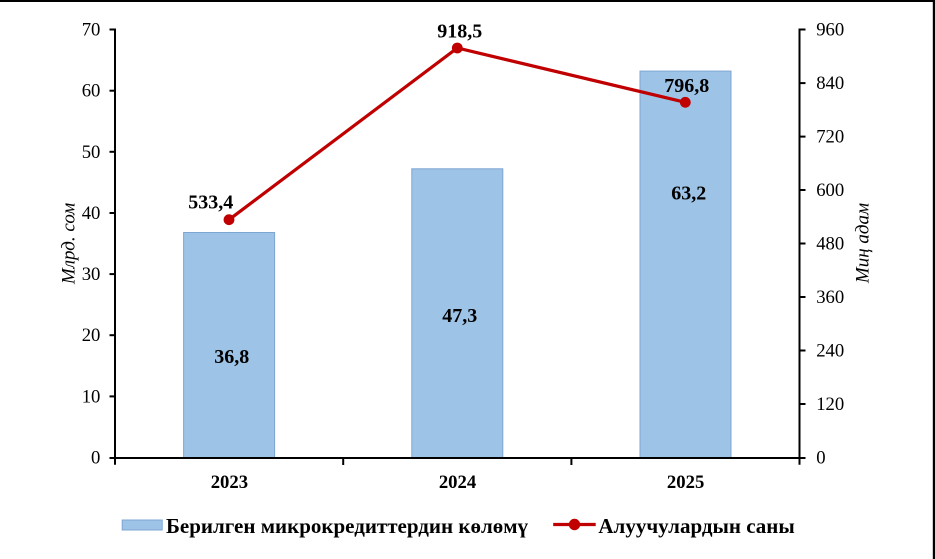 The height and width of the screenshot is (559, 935). Describe the element at coordinates (862, 243) in the screenshot. I see `svg-text: Миң адам` at that location.